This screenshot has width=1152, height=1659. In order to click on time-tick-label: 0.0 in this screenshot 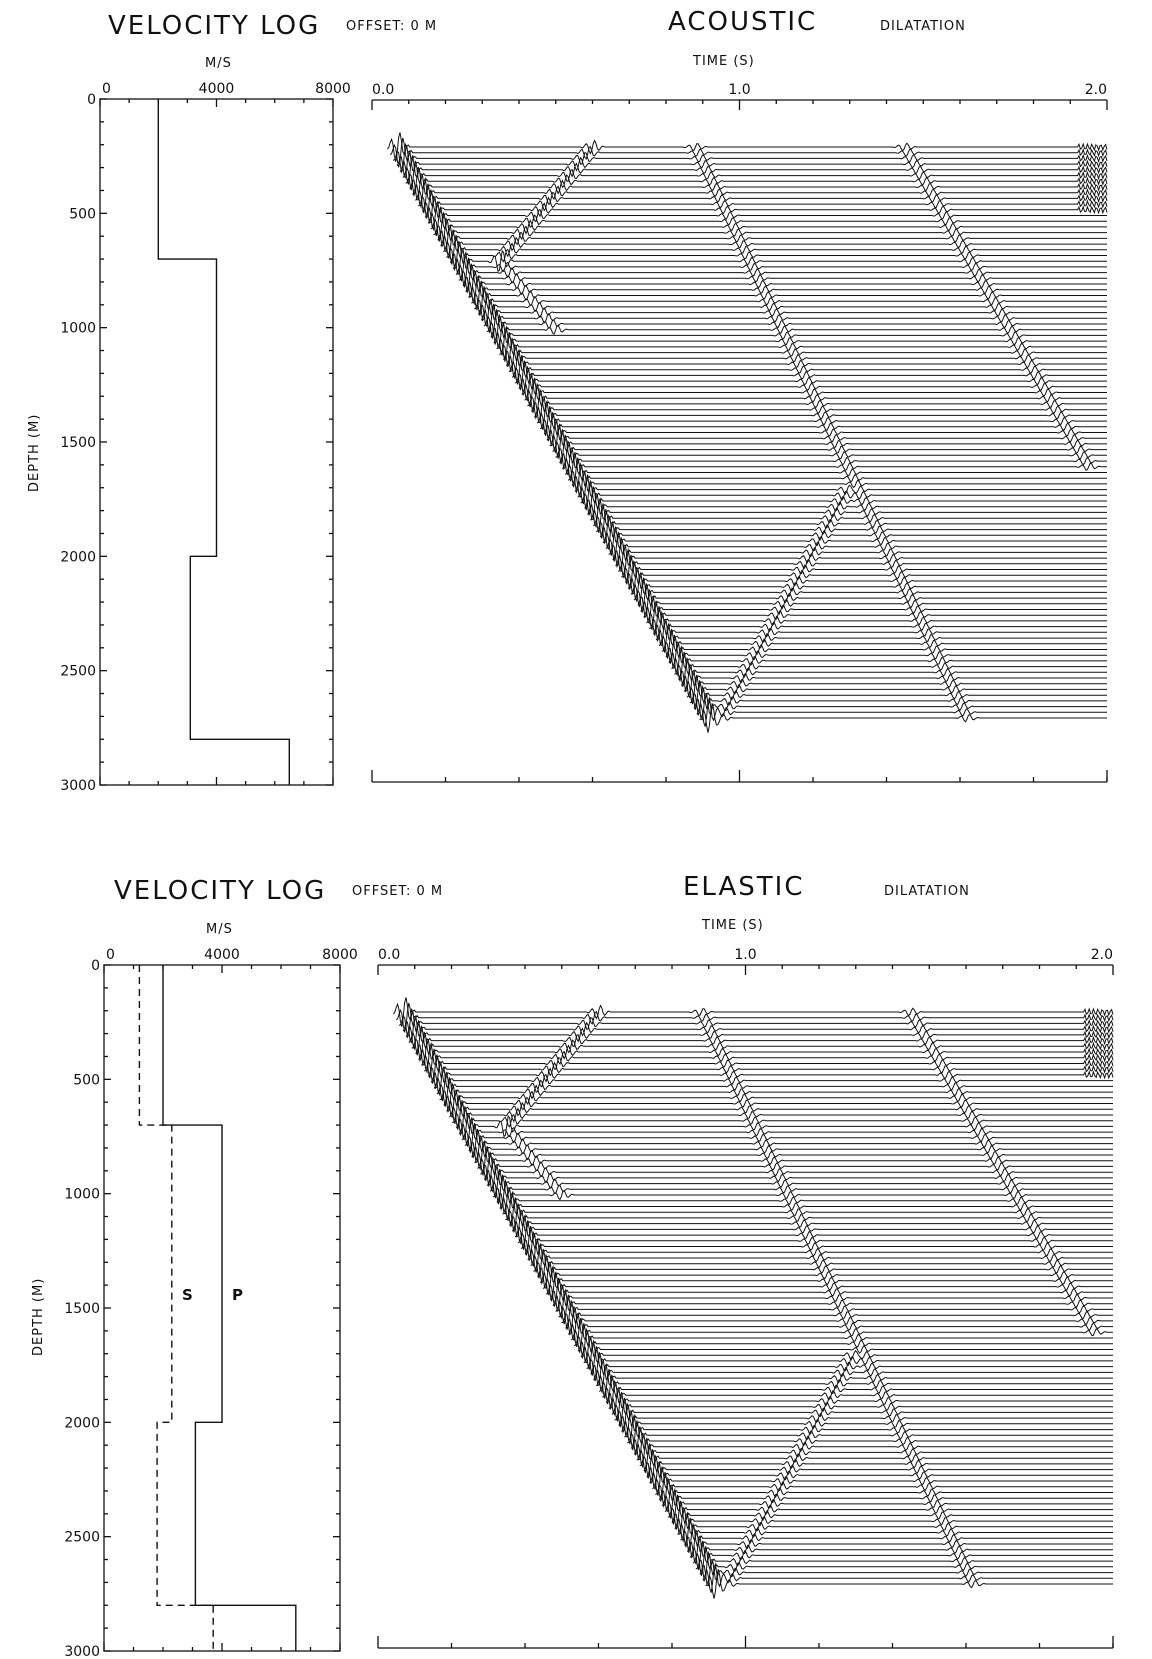, I will do `click(383, 90)`.